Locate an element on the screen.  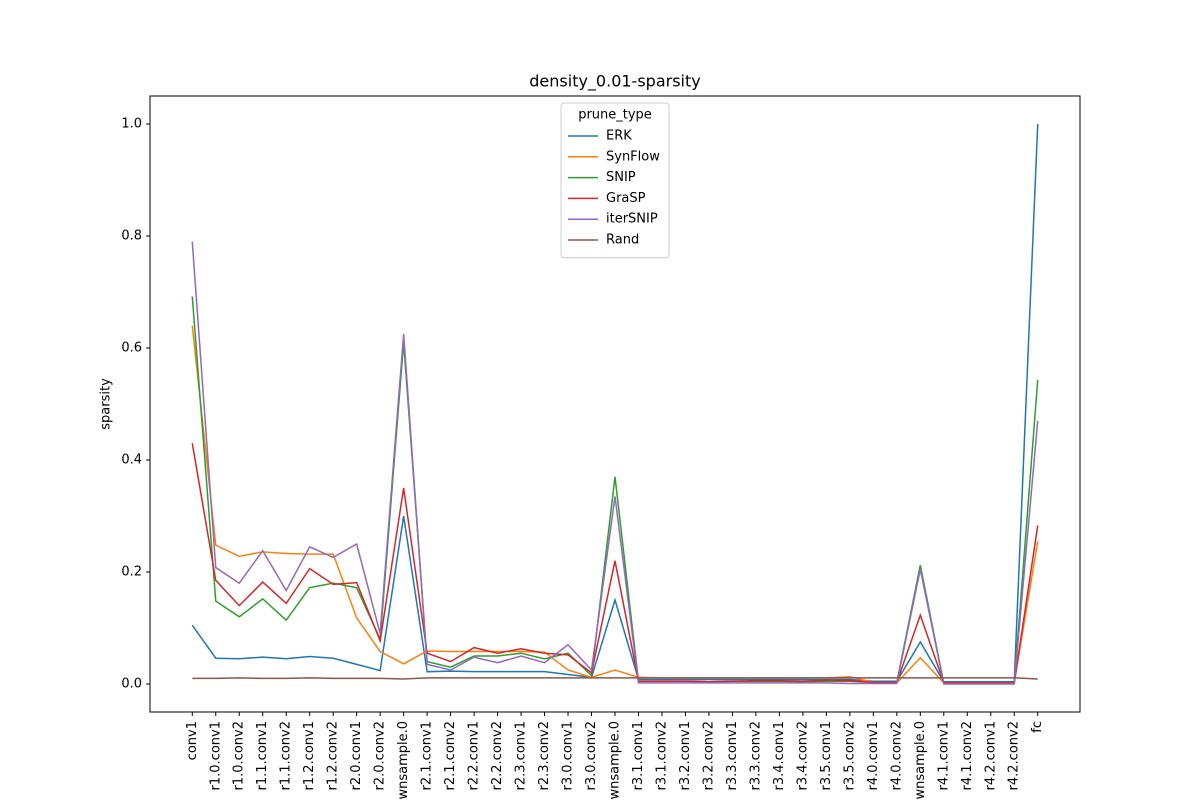
chart-title: density_0.01-sparsity is located at coordinates (614, 82).